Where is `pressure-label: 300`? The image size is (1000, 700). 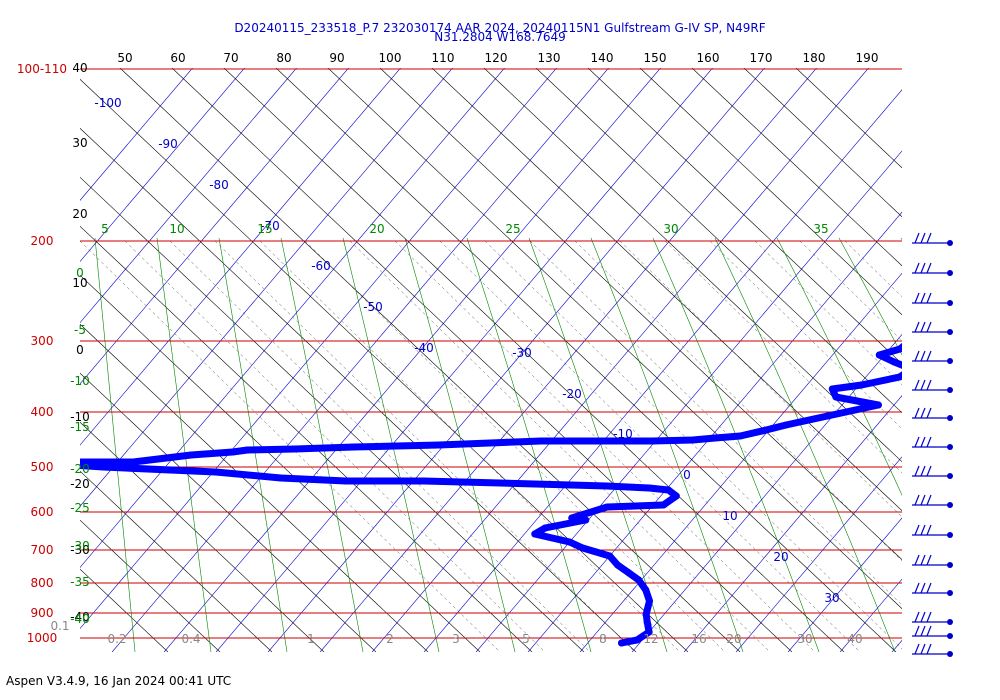
pressure-label: 300 is located at coordinates (42, 341).